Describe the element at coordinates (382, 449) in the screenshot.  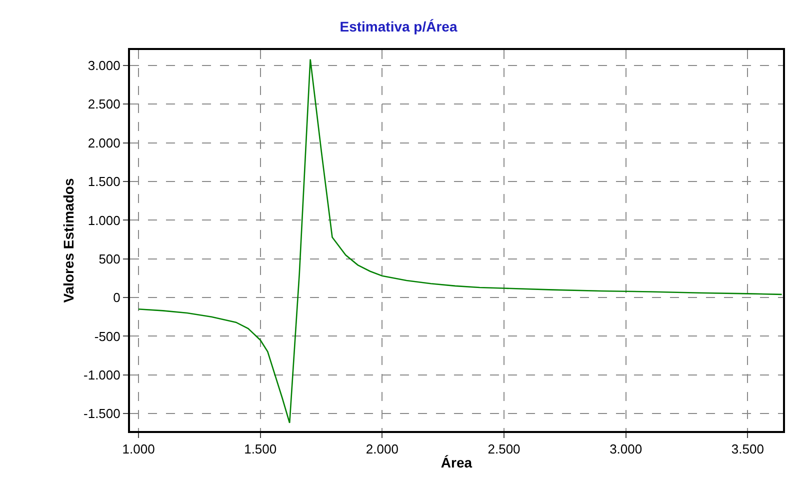
I see `x-tick-label: 2.000` at that location.